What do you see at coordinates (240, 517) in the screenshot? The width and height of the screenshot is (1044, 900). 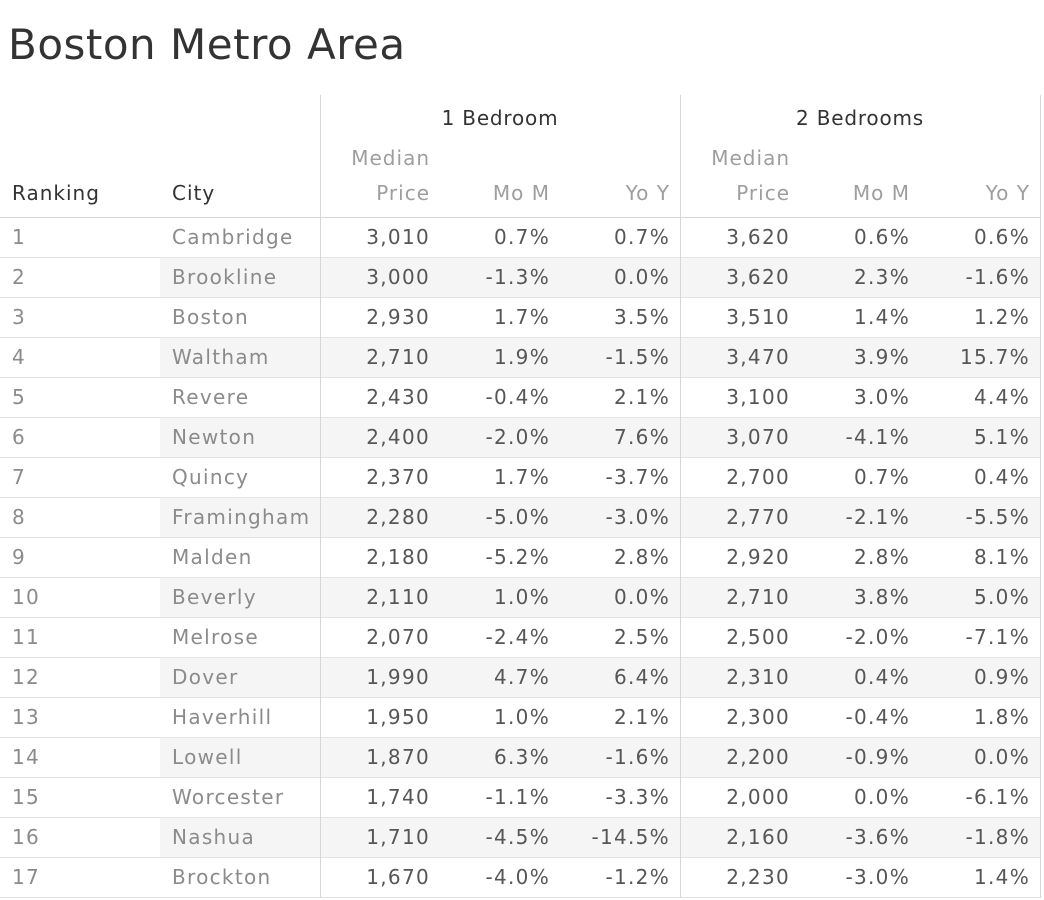 I see `city-cell: Framingham` at bounding box center [240, 517].